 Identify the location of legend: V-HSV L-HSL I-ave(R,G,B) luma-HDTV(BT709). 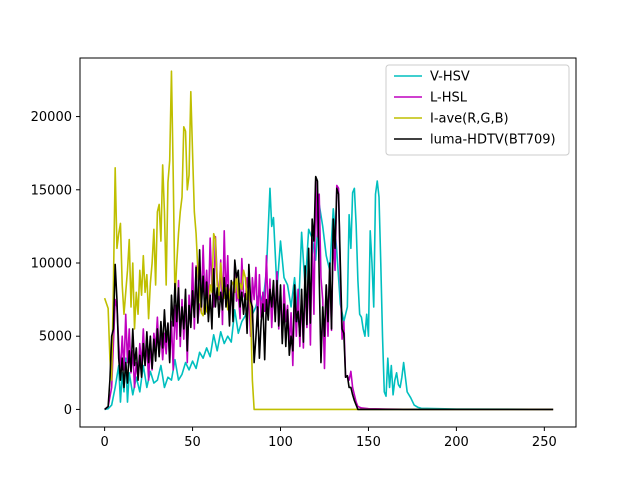
(477, 110).